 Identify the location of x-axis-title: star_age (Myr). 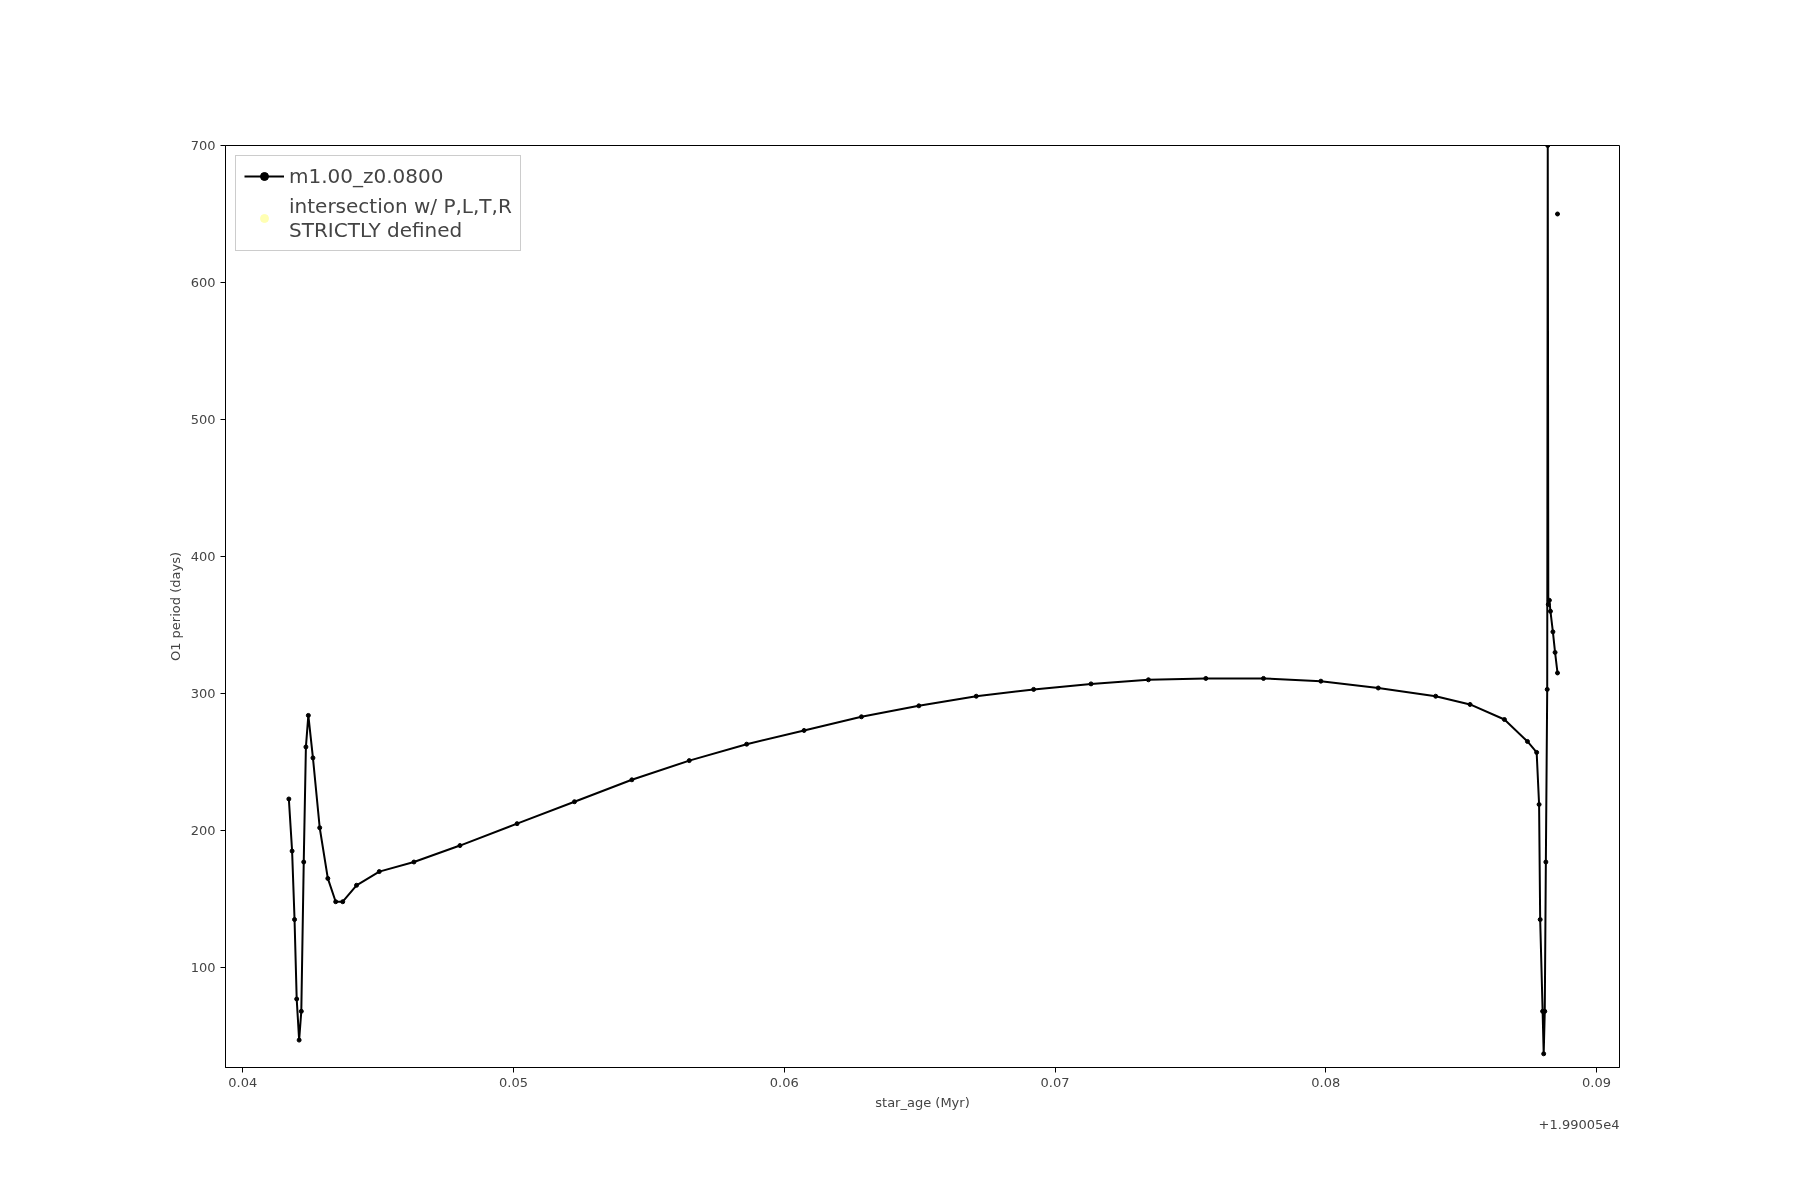
(922, 1102).